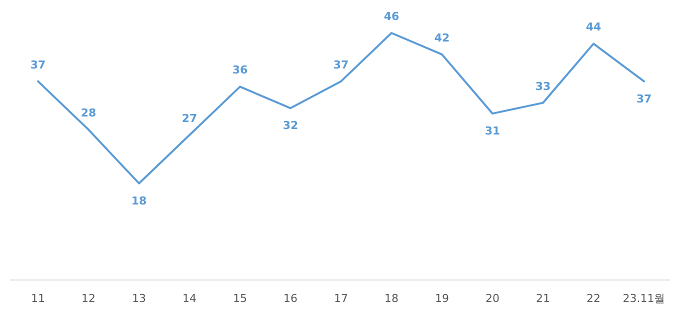 This screenshot has width=680, height=320. I want to click on data-label: 32, so click(290, 125).